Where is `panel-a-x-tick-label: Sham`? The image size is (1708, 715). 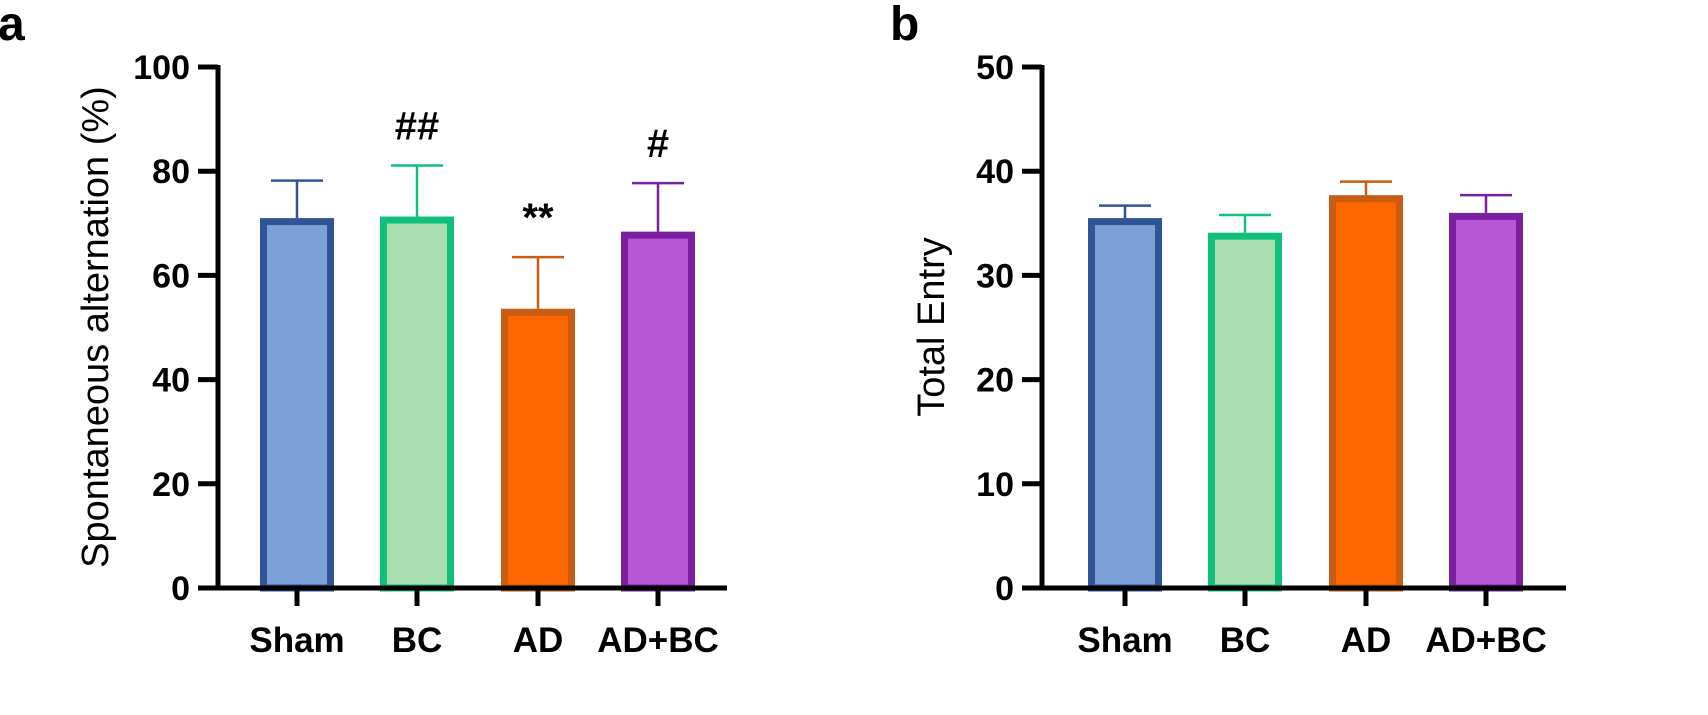 panel-a-x-tick-label: Sham is located at coordinates (296, 640).